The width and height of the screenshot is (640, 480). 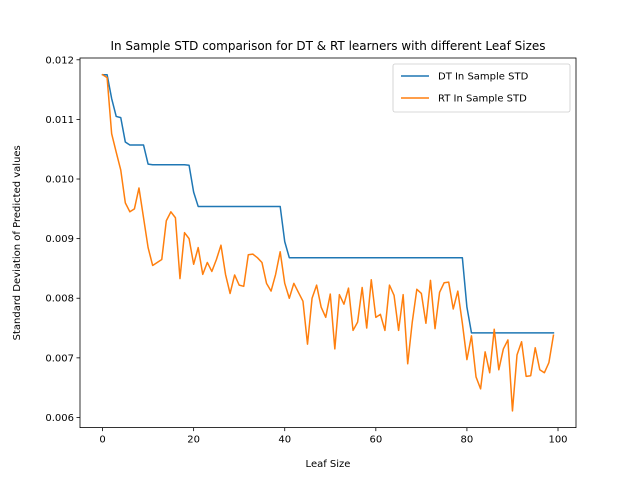 I want to click on y-axis-label: Standard Deviation of Predicted values, so click(x=17, y=242).